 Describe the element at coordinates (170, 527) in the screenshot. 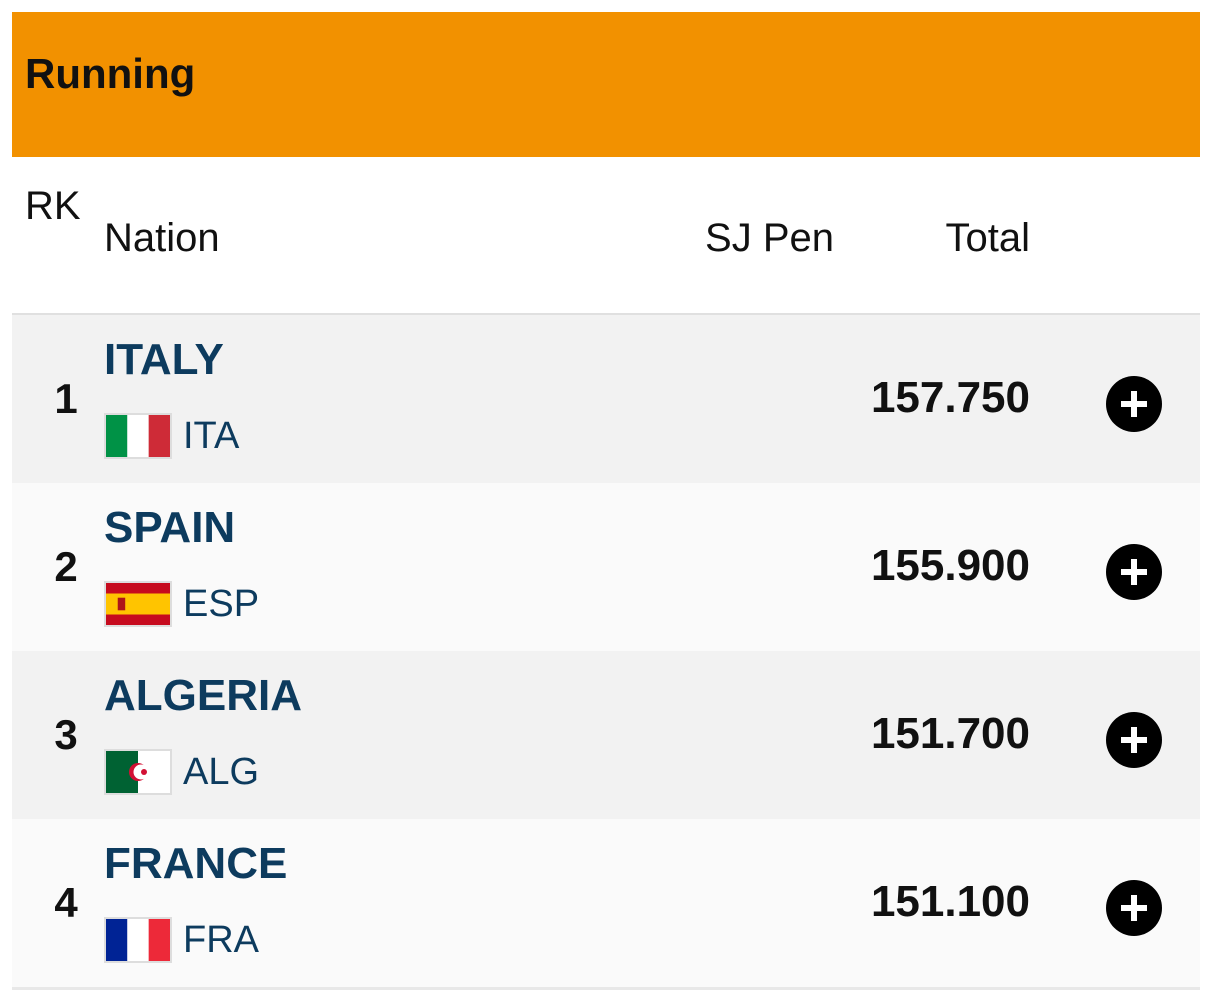

I see `nation-name: SPAIN` at that location.